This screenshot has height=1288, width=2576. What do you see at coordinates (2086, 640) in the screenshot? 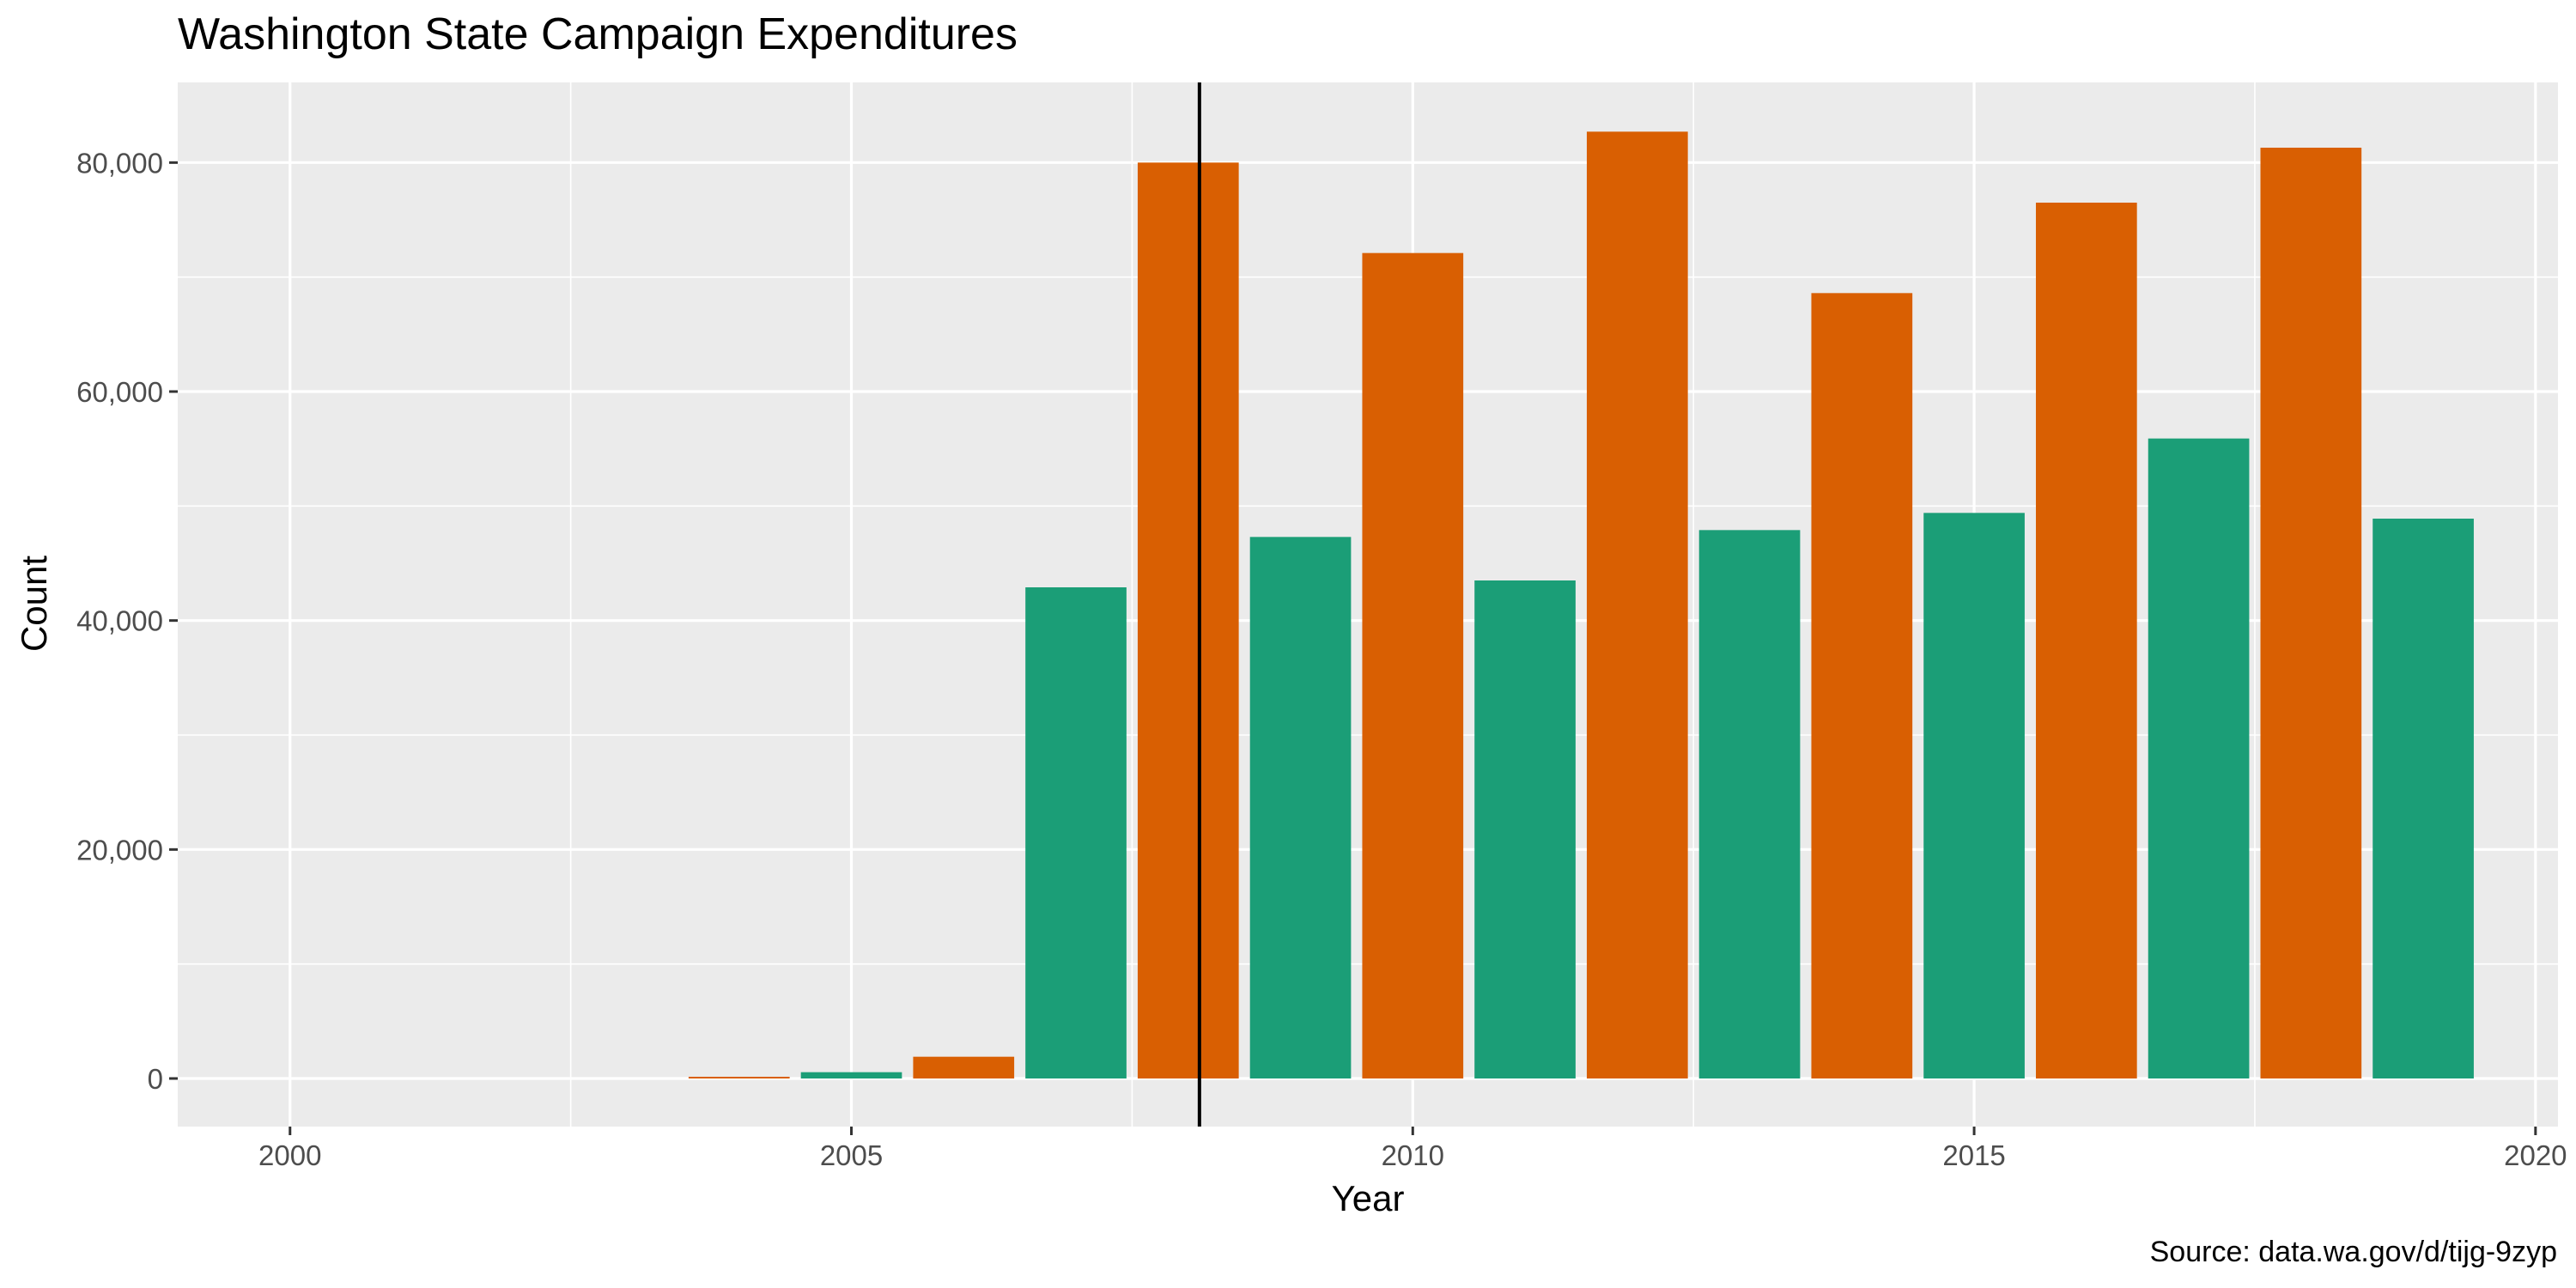
I see `bar-2016` at bounding box center [2086, 640].